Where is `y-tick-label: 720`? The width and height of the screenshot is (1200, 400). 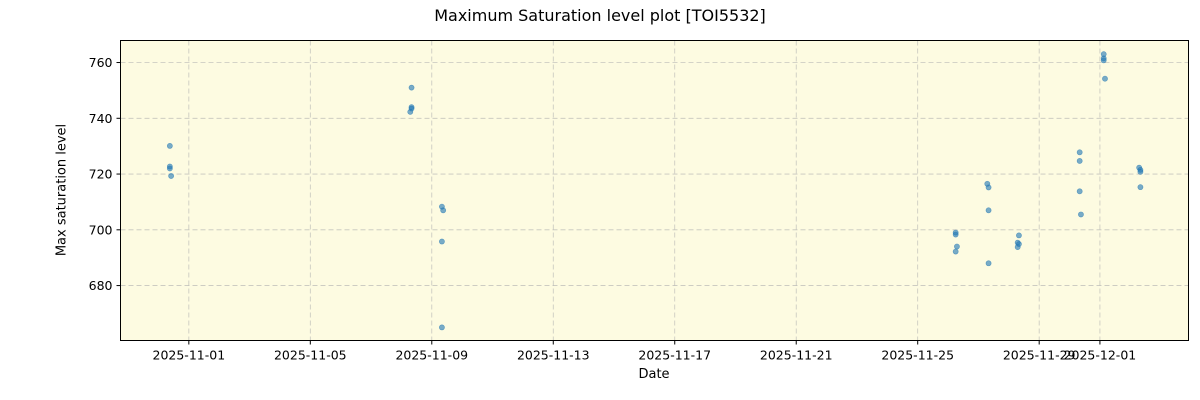 y-tick-label: 720 is located at coordinates (101, 174).